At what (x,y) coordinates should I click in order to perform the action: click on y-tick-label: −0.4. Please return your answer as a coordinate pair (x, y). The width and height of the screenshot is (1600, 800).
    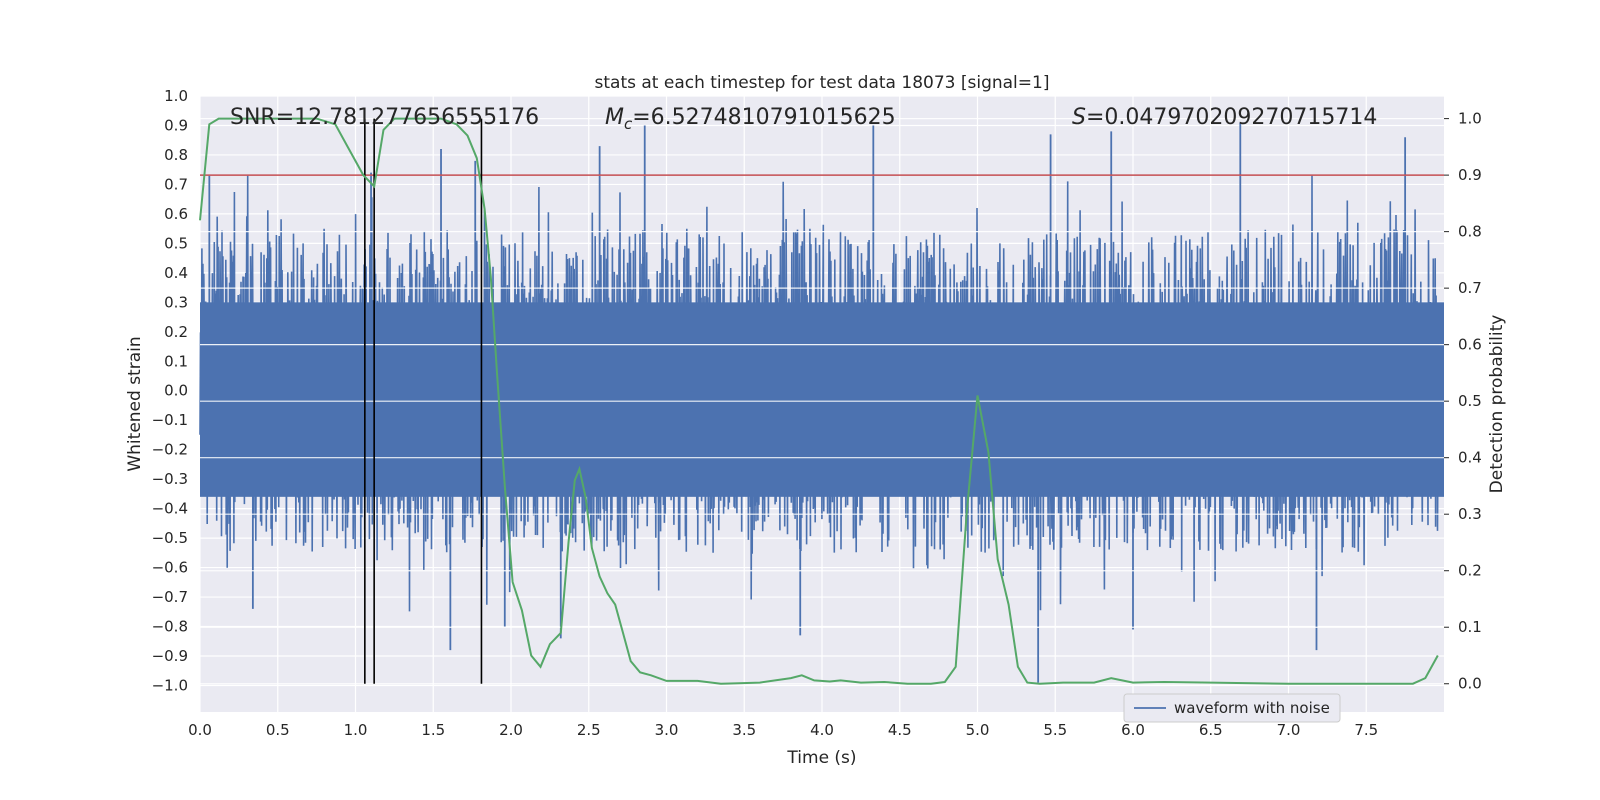
    Looking at the image, I should click on (170, 509).